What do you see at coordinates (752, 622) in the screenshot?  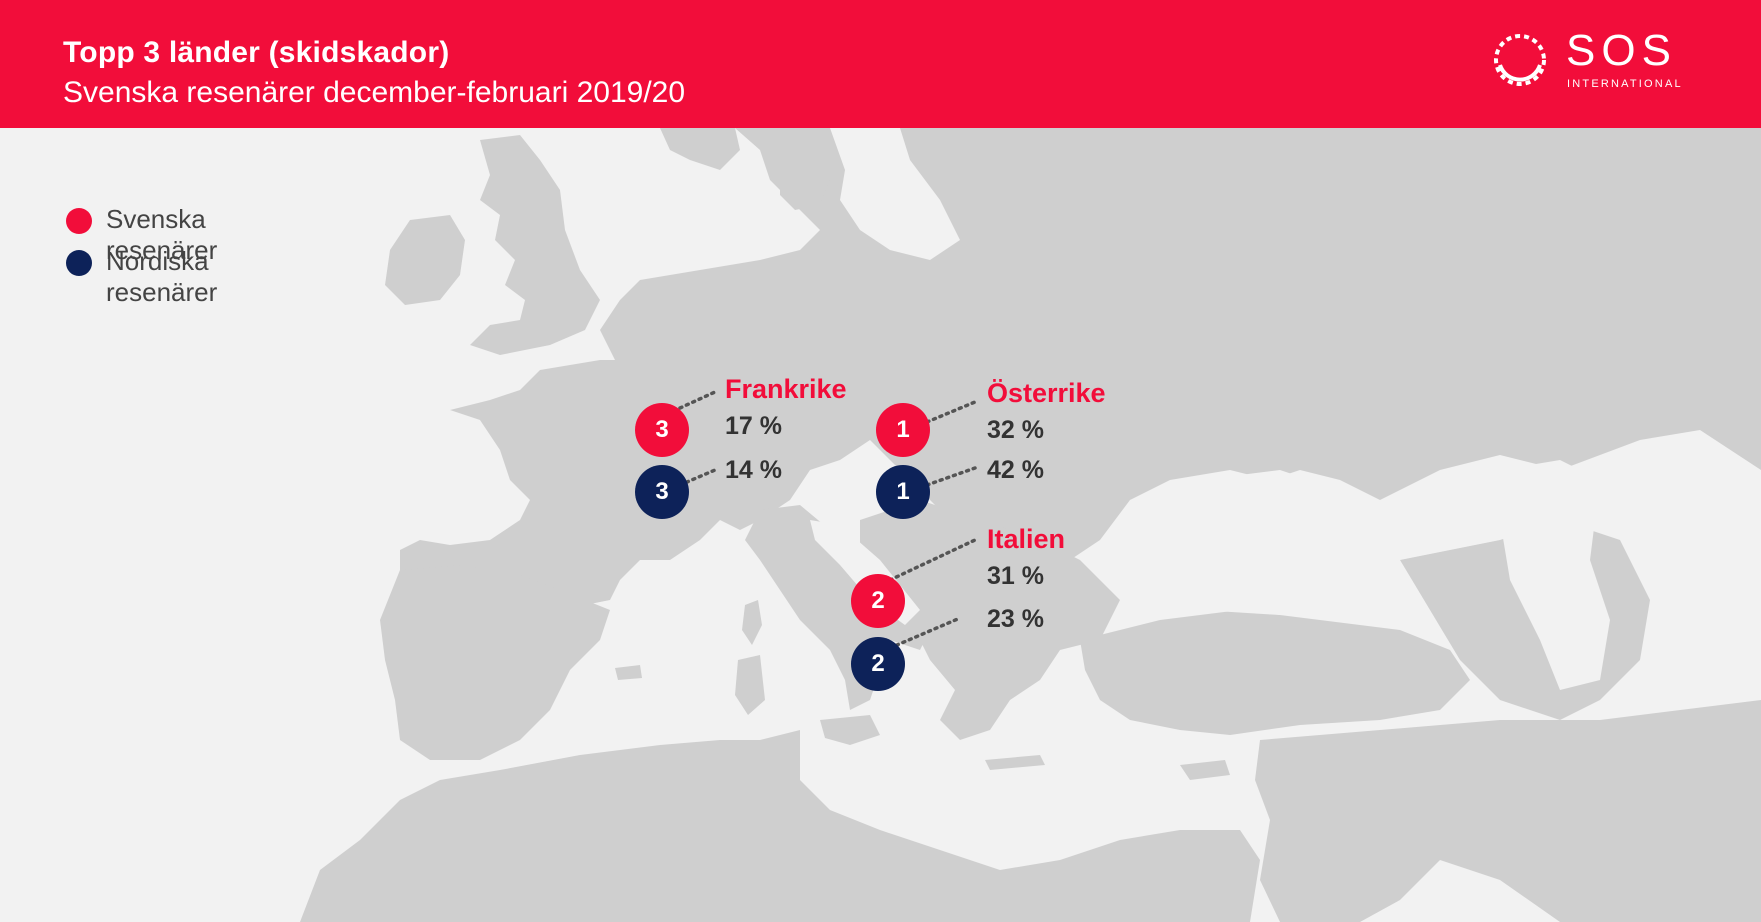 I see `land-corsica` at bounding box center [752, 622].